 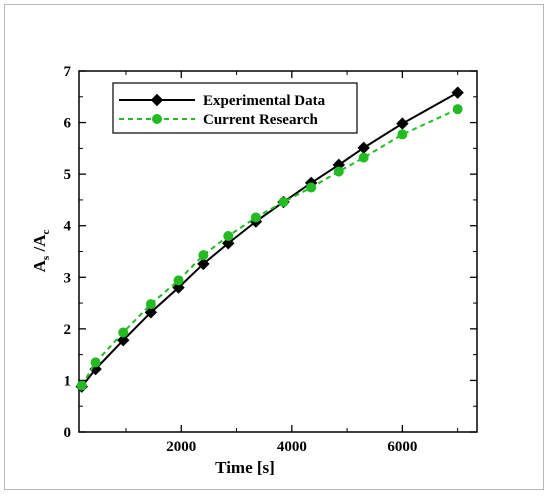 I want to click on y-tick-label: 7, so click(x=68, y=72).